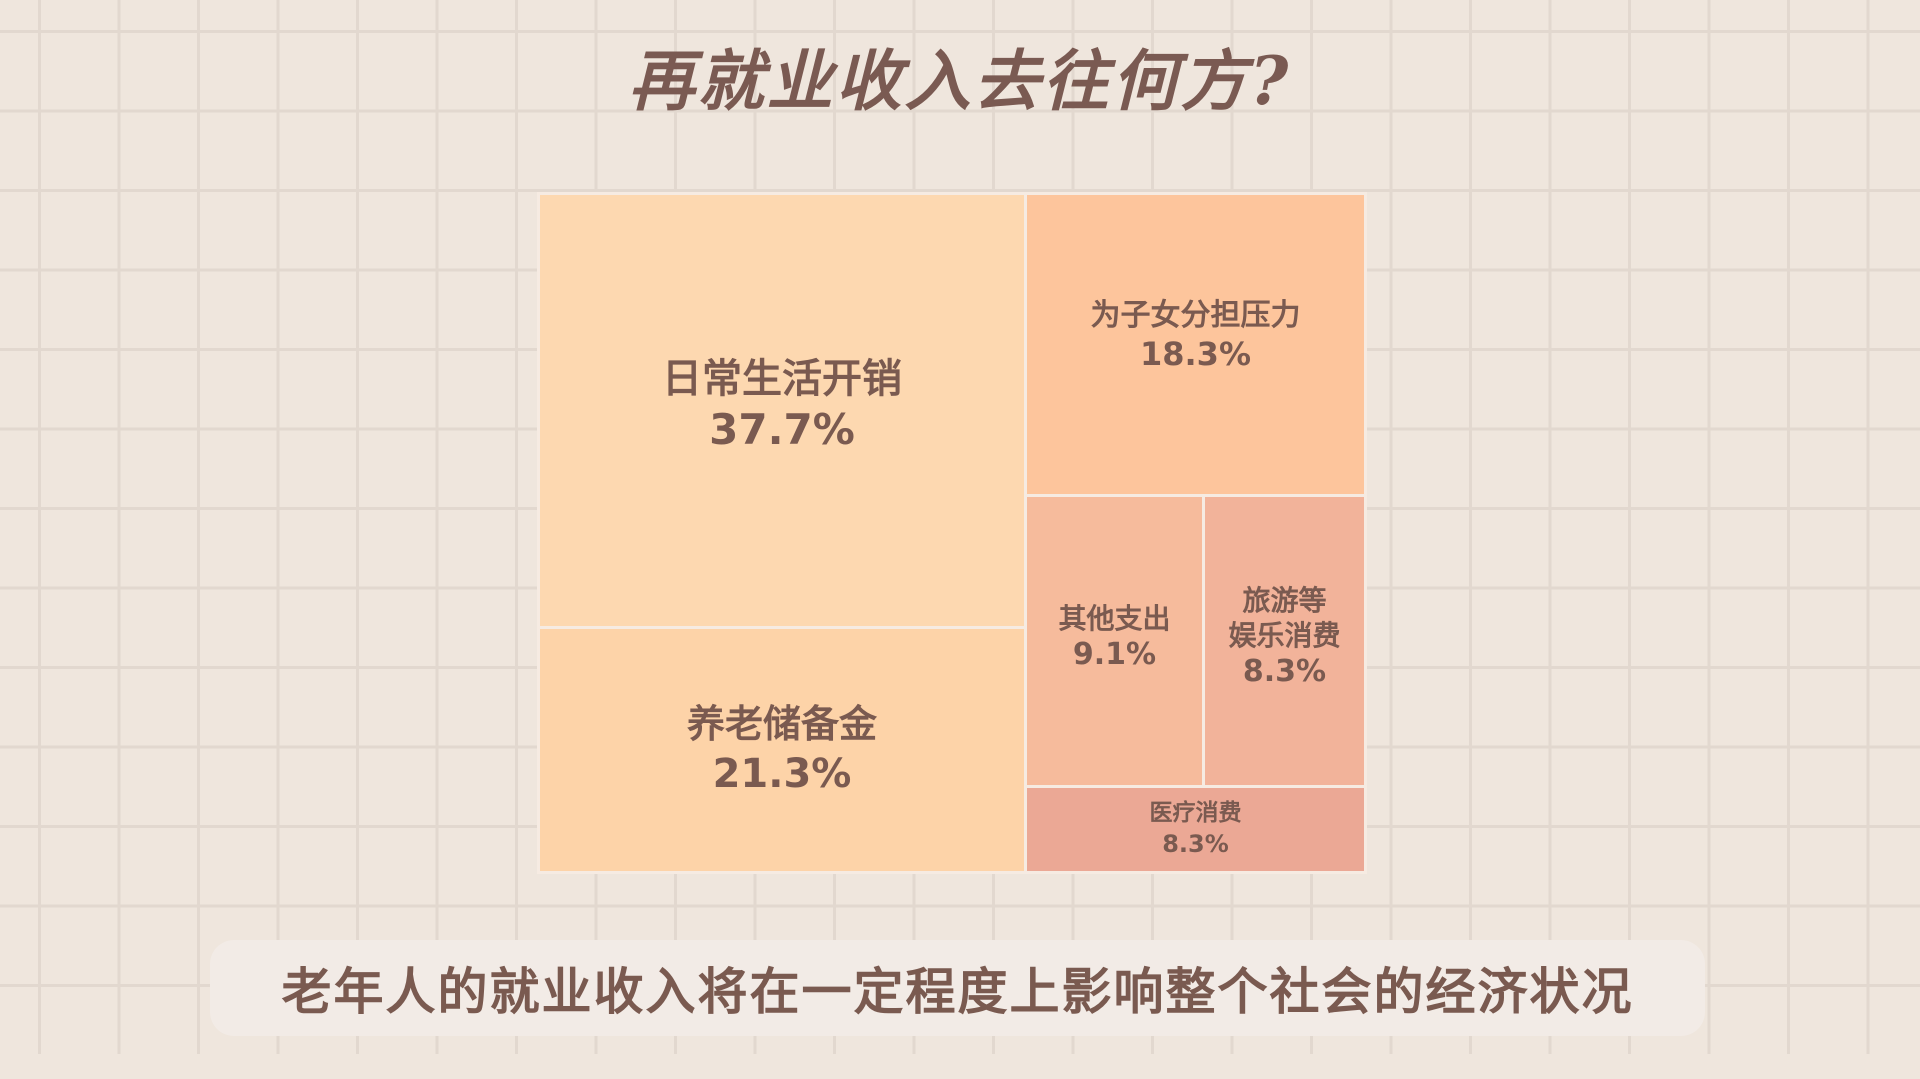 This screenshot has width=1920, height=1079. What do you see at coordinates (1195, 354) in the screenshot?
I see `tile-value: 18.3%` at bounding box center [1195, 354].